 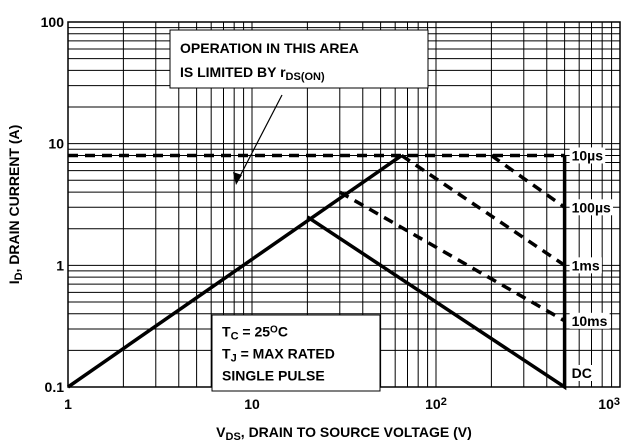 I want to click on y-tick-label: 1, so click(x=60, y=265).